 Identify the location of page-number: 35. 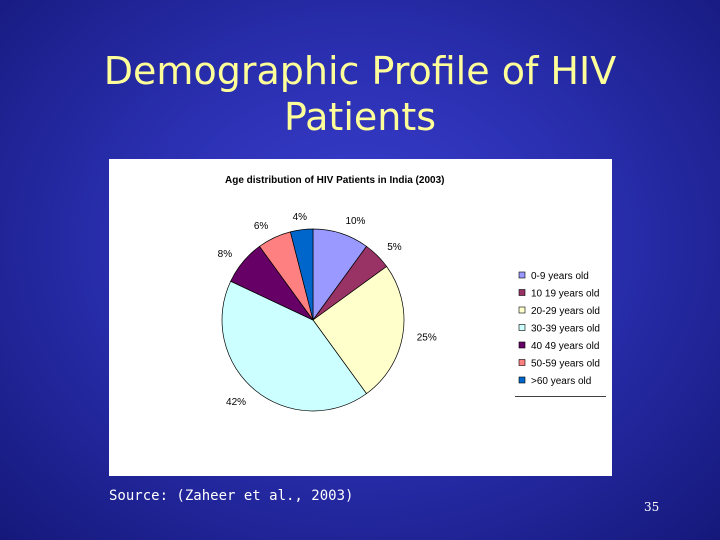
(652, 507).